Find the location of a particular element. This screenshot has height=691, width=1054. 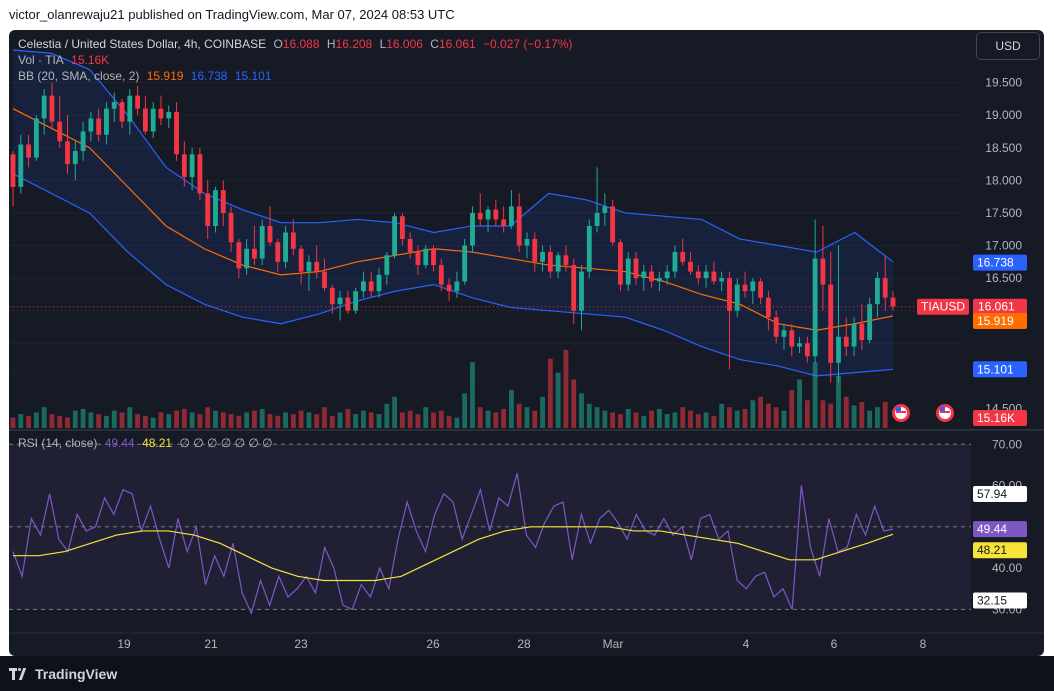

rsi-low-badge: 32.15 is located at coordinates (992, 600).